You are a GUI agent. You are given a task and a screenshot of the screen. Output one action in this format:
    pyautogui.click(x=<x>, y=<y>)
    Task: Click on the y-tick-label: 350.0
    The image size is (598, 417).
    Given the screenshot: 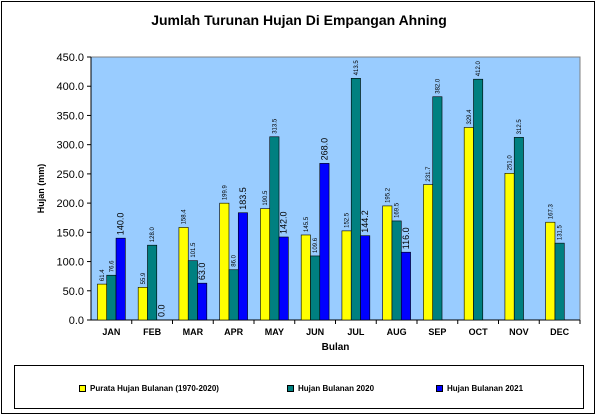 What is the action you would take?
    pyautogui.click(x=70, y=116)
    